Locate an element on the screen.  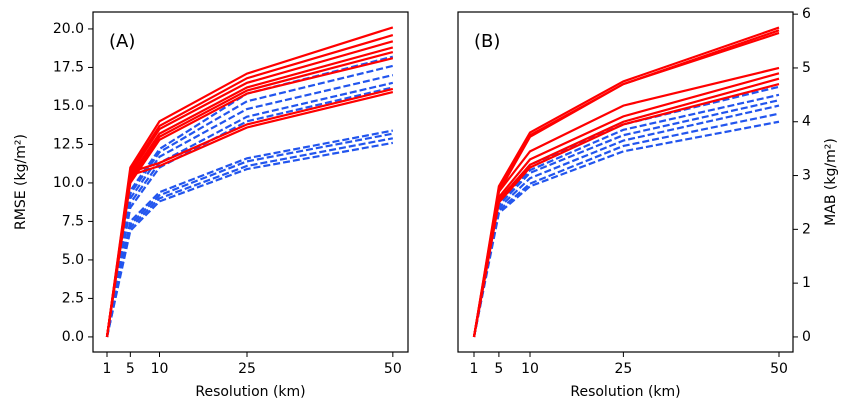
y-tick-label: 2 is located at coordinates (806, 229).